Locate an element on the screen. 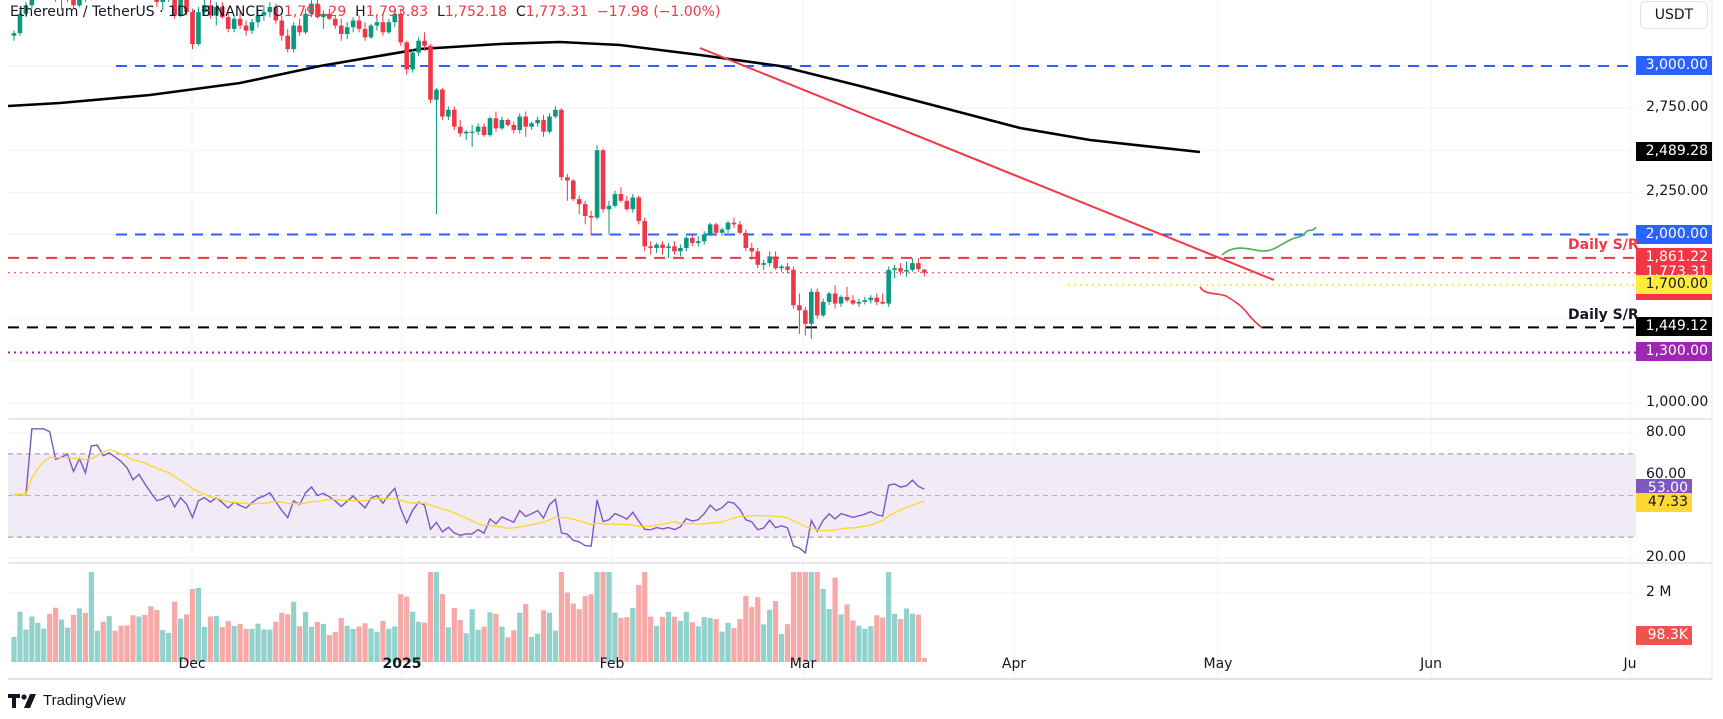  symbol-name: Ethereum / TetherUS is located at coordinates (82, 12).